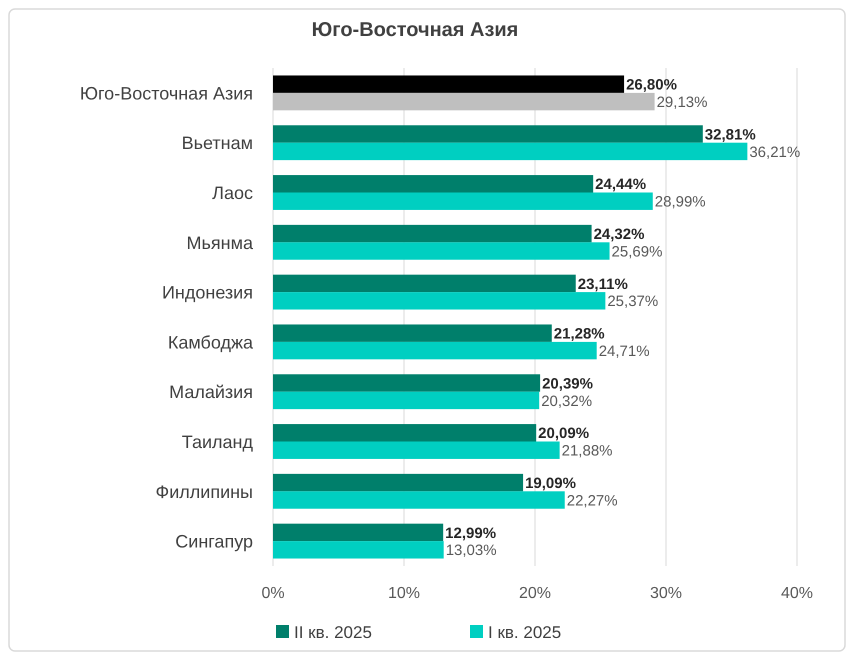 The image size is (854, 660). Describe the element at coordinates (404, 593) in the screenshot. I see `x-tick-label: 10%` at that location.